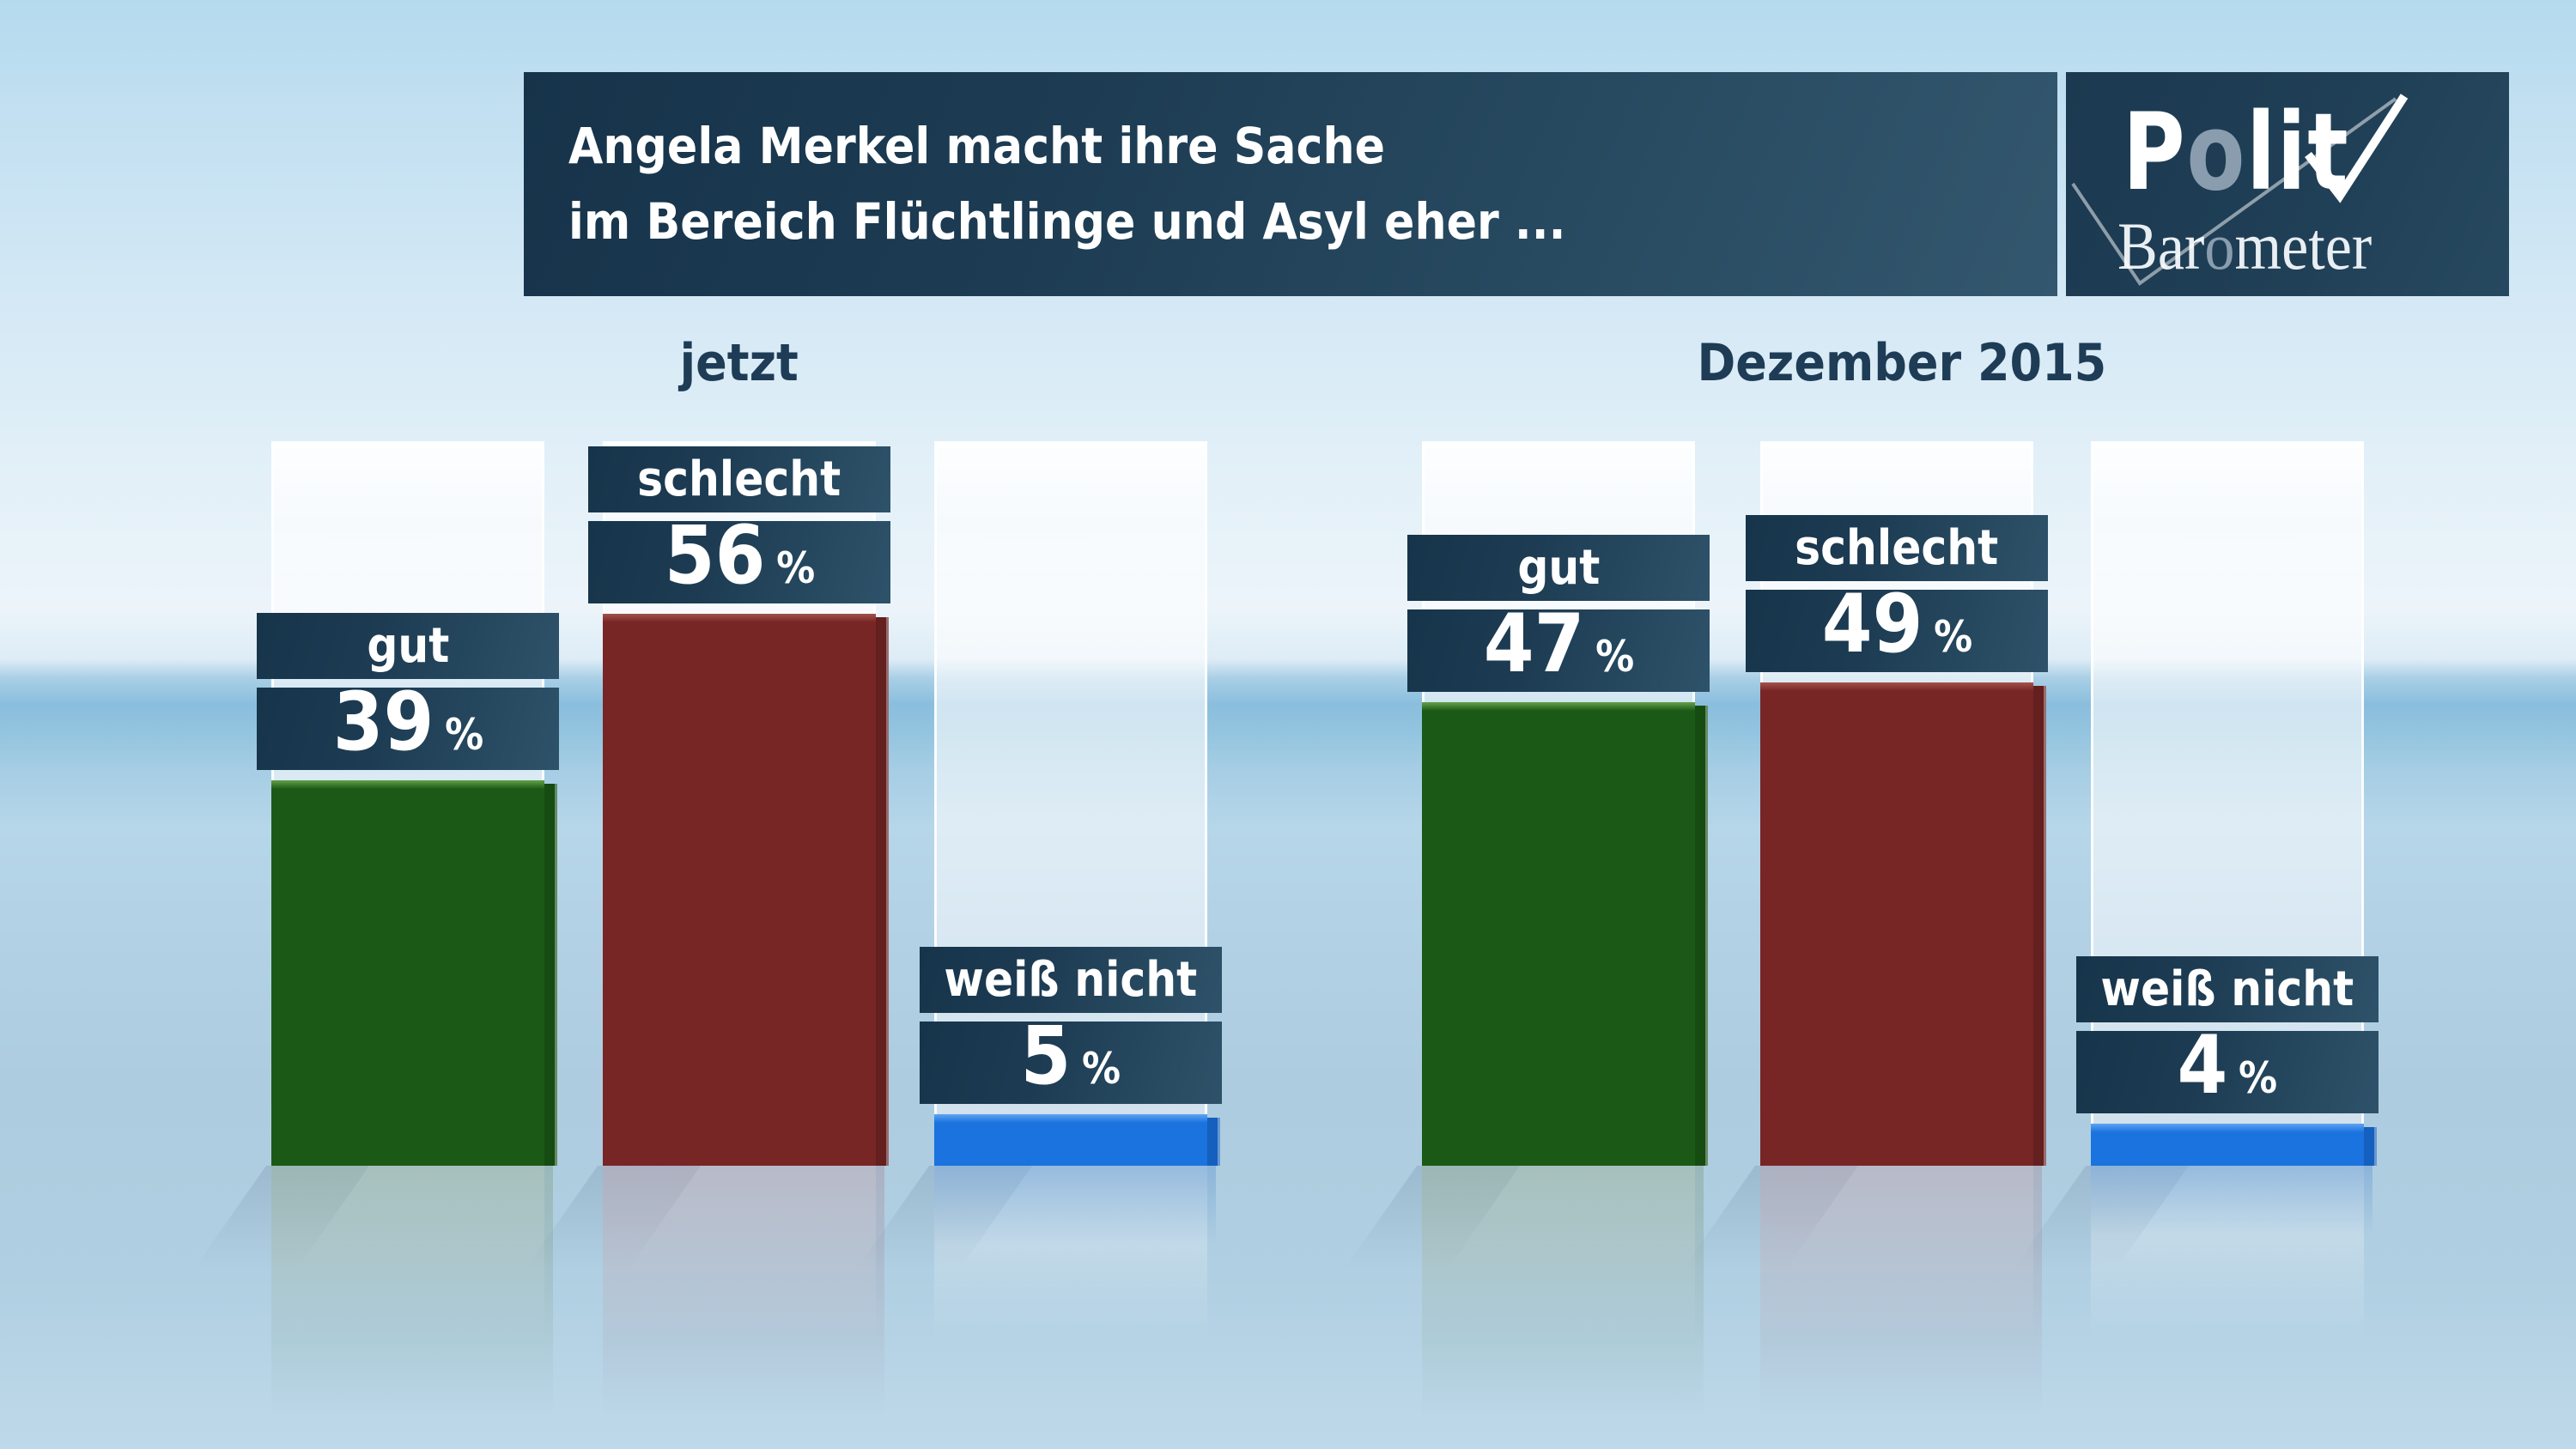 Image resolution: width=2576 pixels, height=1449 pixels. Describe the element at coordinates (2234, 1145) in the screenshot. I see `bar-dez2015-weiss-nicht` at that location.